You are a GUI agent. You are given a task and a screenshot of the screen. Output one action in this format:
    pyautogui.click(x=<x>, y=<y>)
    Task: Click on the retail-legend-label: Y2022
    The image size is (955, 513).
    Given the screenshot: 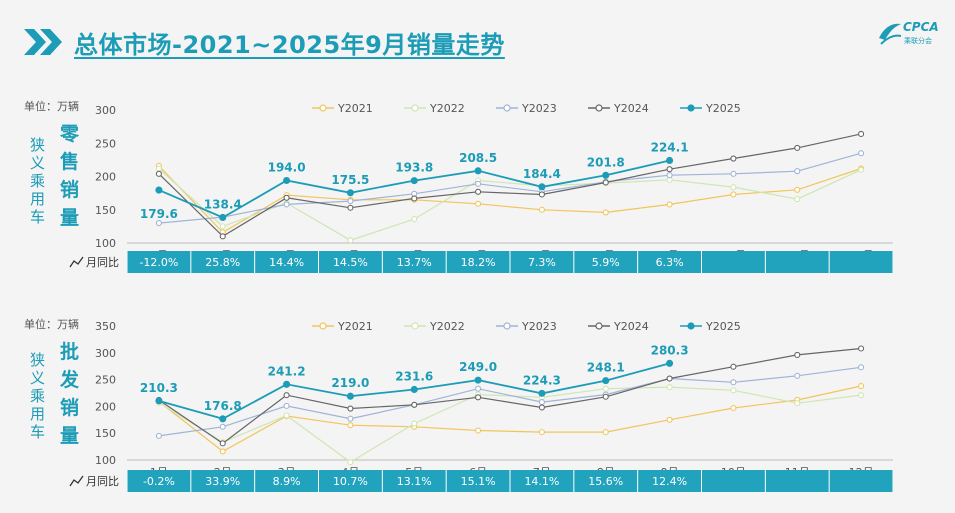 What is the action you would take?
    pyautogui.click(x=447, y=108)
    